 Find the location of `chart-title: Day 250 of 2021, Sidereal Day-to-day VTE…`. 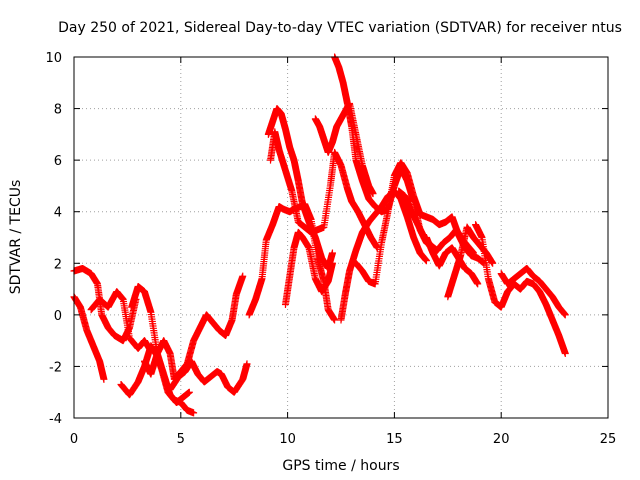

chart-title: Day 250 of 2021, Sidereal Day-to-day VTE… is located at coordinates (340, 28).